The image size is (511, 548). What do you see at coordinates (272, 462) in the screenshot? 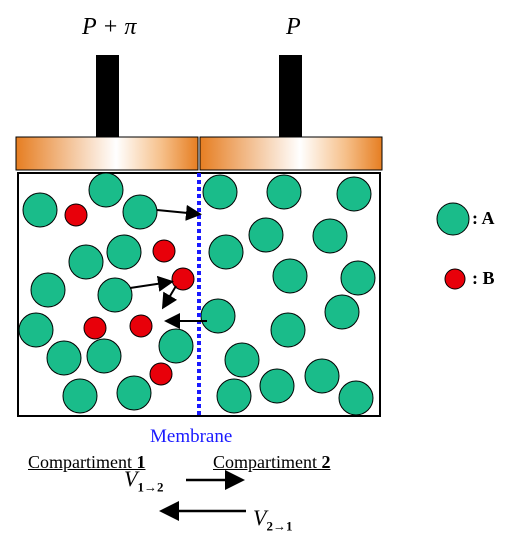
I see `compartment-right-label: Compartiment 2` at bounding box center [272, 462].